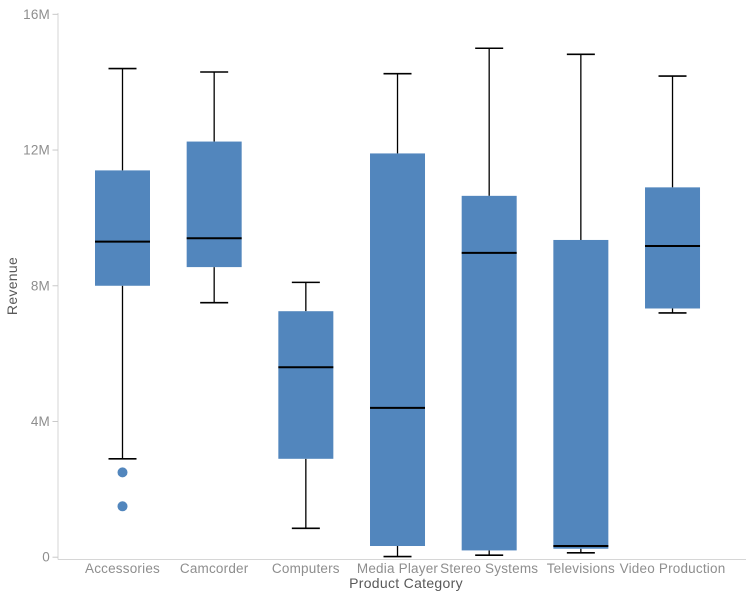  I want to click on y-tick-label: 0, so click(46, 557).